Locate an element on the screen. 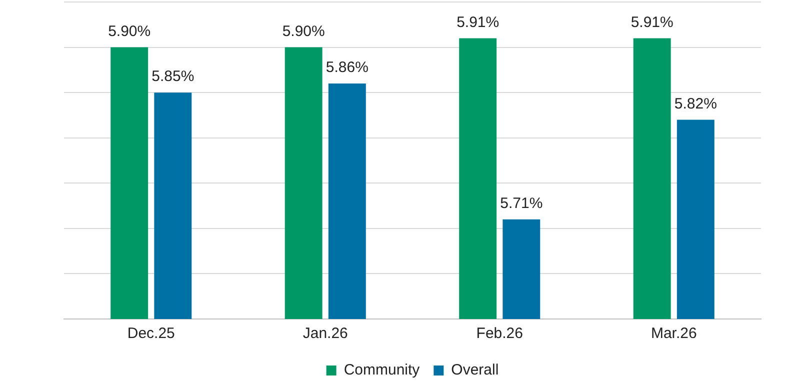 Image resolution: width=801 pixels, height=392 pixels. legend-label: Overall is located at coordinates (475, 370).